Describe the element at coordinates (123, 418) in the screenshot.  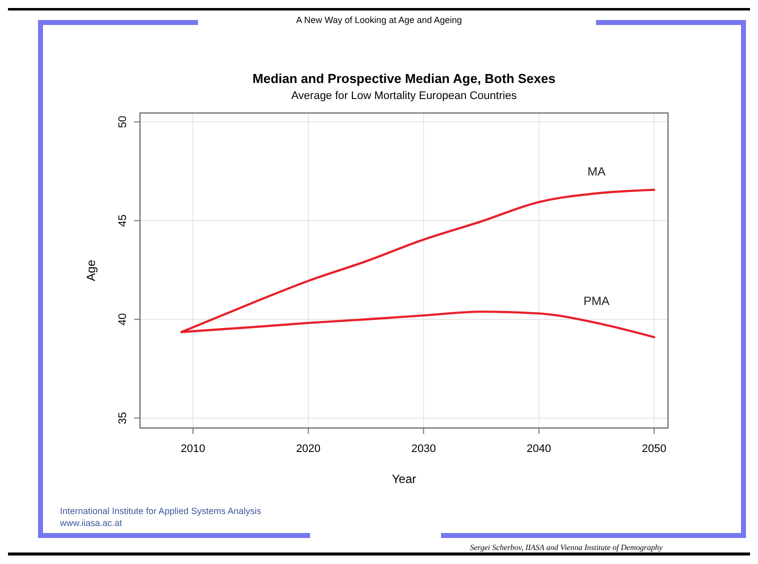
I see `y-tick-label: 35` at that location.